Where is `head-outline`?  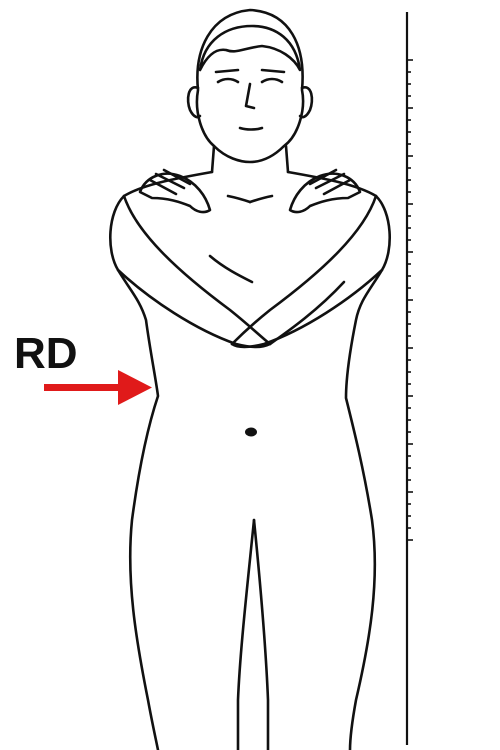 head-outline is located at coordinates (250, 86).